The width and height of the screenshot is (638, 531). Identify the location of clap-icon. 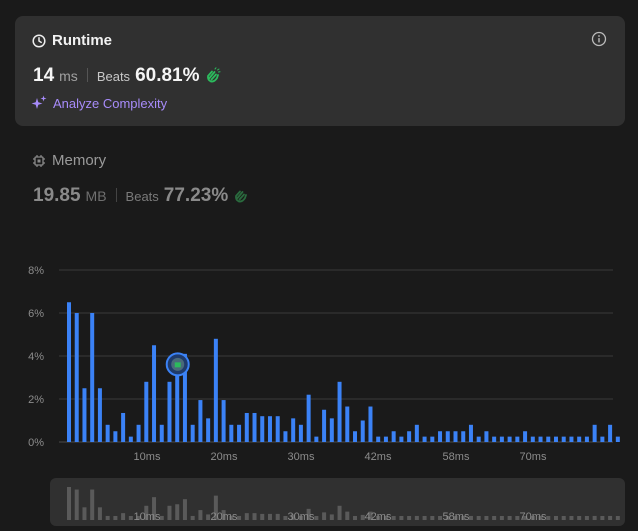
(213, 75).